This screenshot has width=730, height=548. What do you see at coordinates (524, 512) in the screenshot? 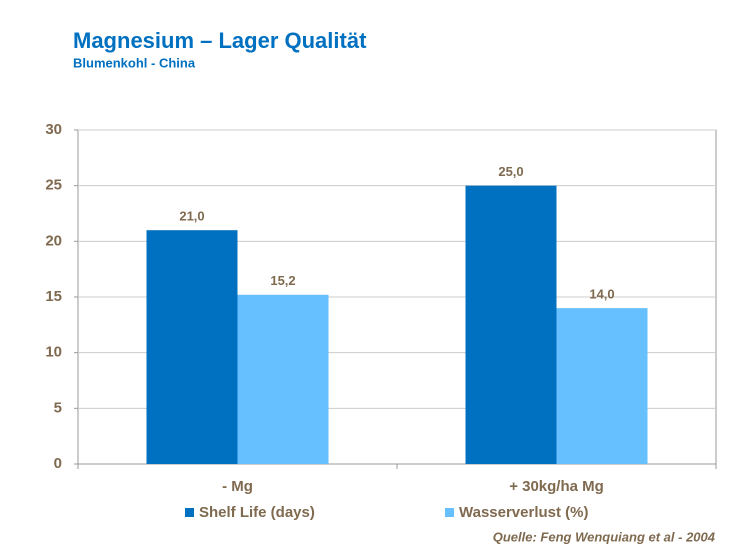
I see `legend-label: Wasserverlust (%)` at bounding box center [524, 512].